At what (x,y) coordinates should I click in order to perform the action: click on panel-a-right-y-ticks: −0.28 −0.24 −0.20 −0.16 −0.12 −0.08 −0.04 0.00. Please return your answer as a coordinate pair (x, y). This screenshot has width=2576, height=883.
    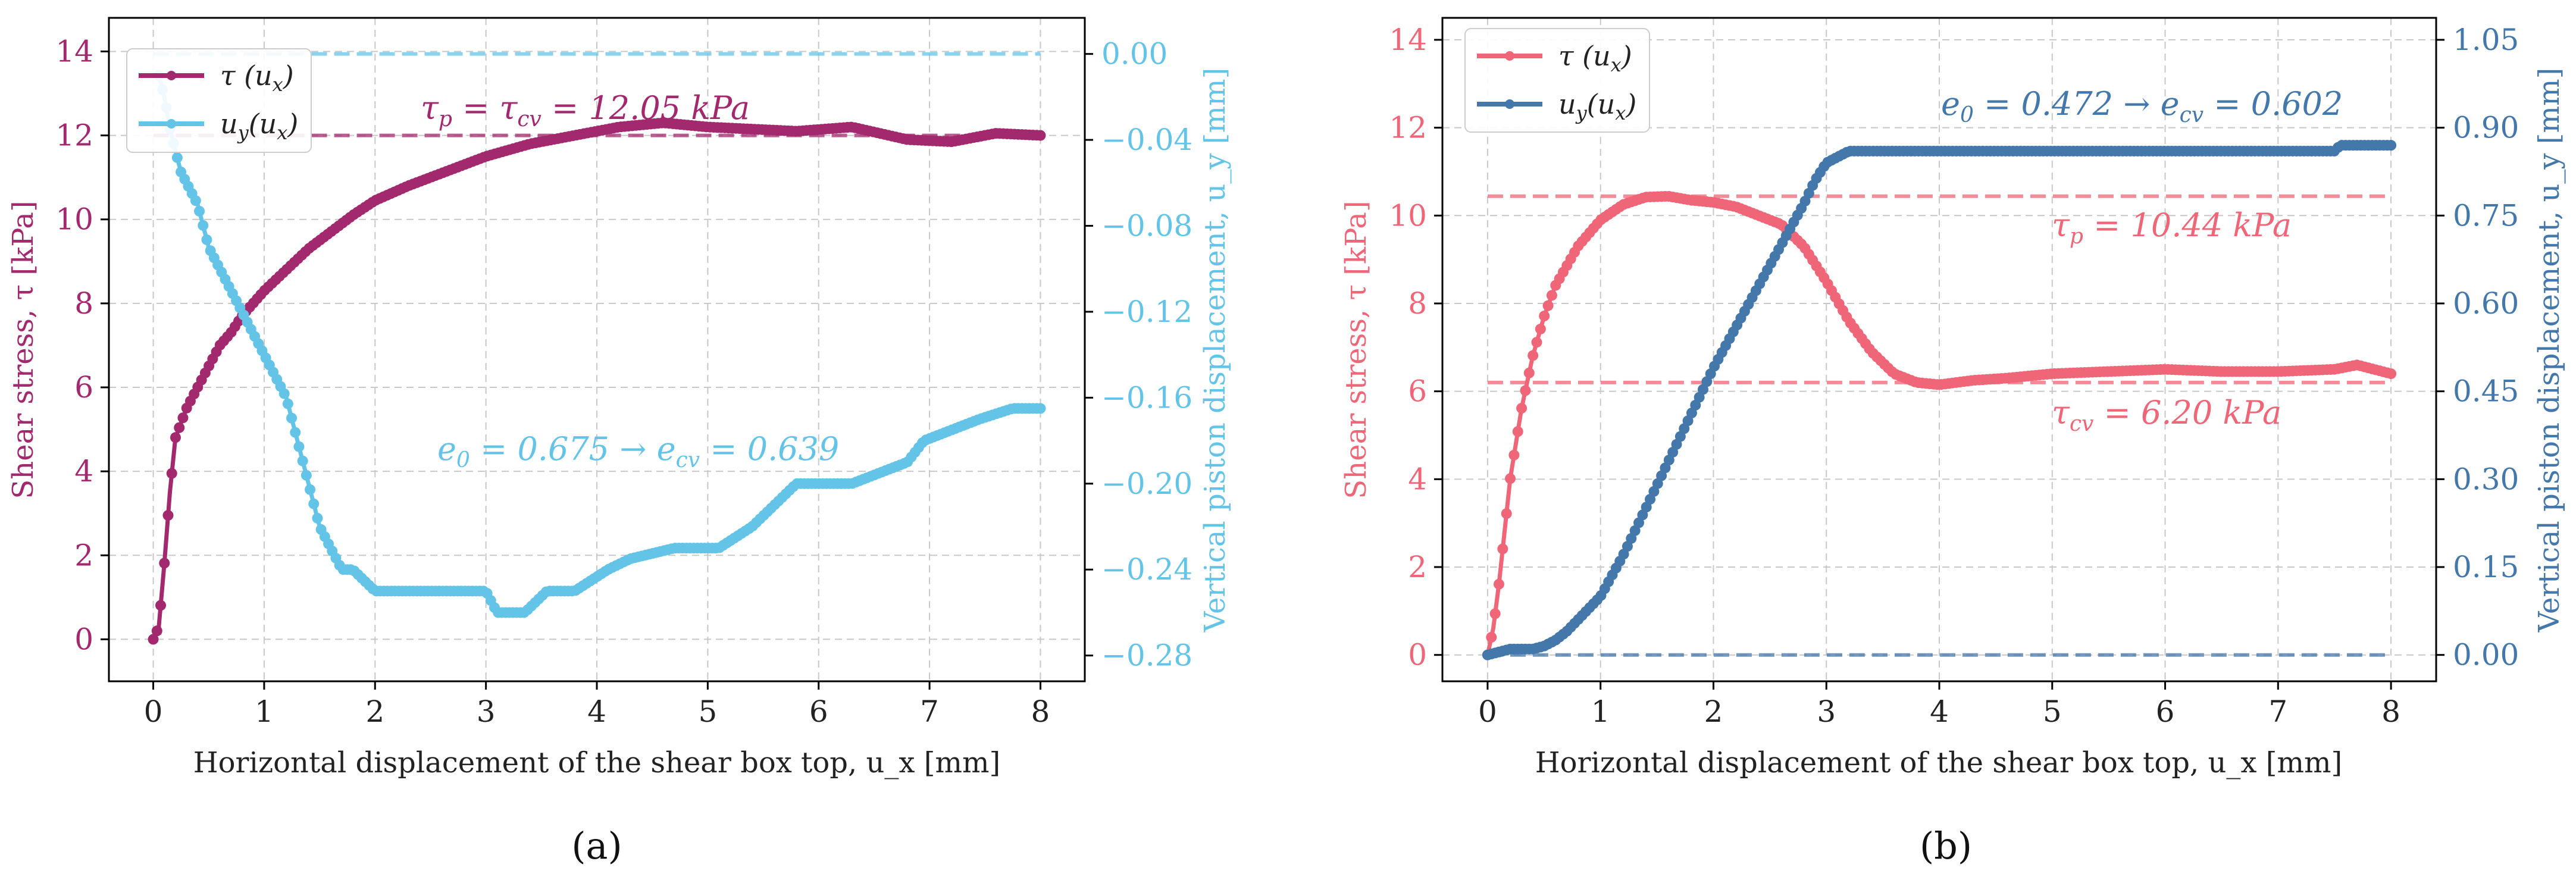
    Looking at the image, I should click on (1138, 355).